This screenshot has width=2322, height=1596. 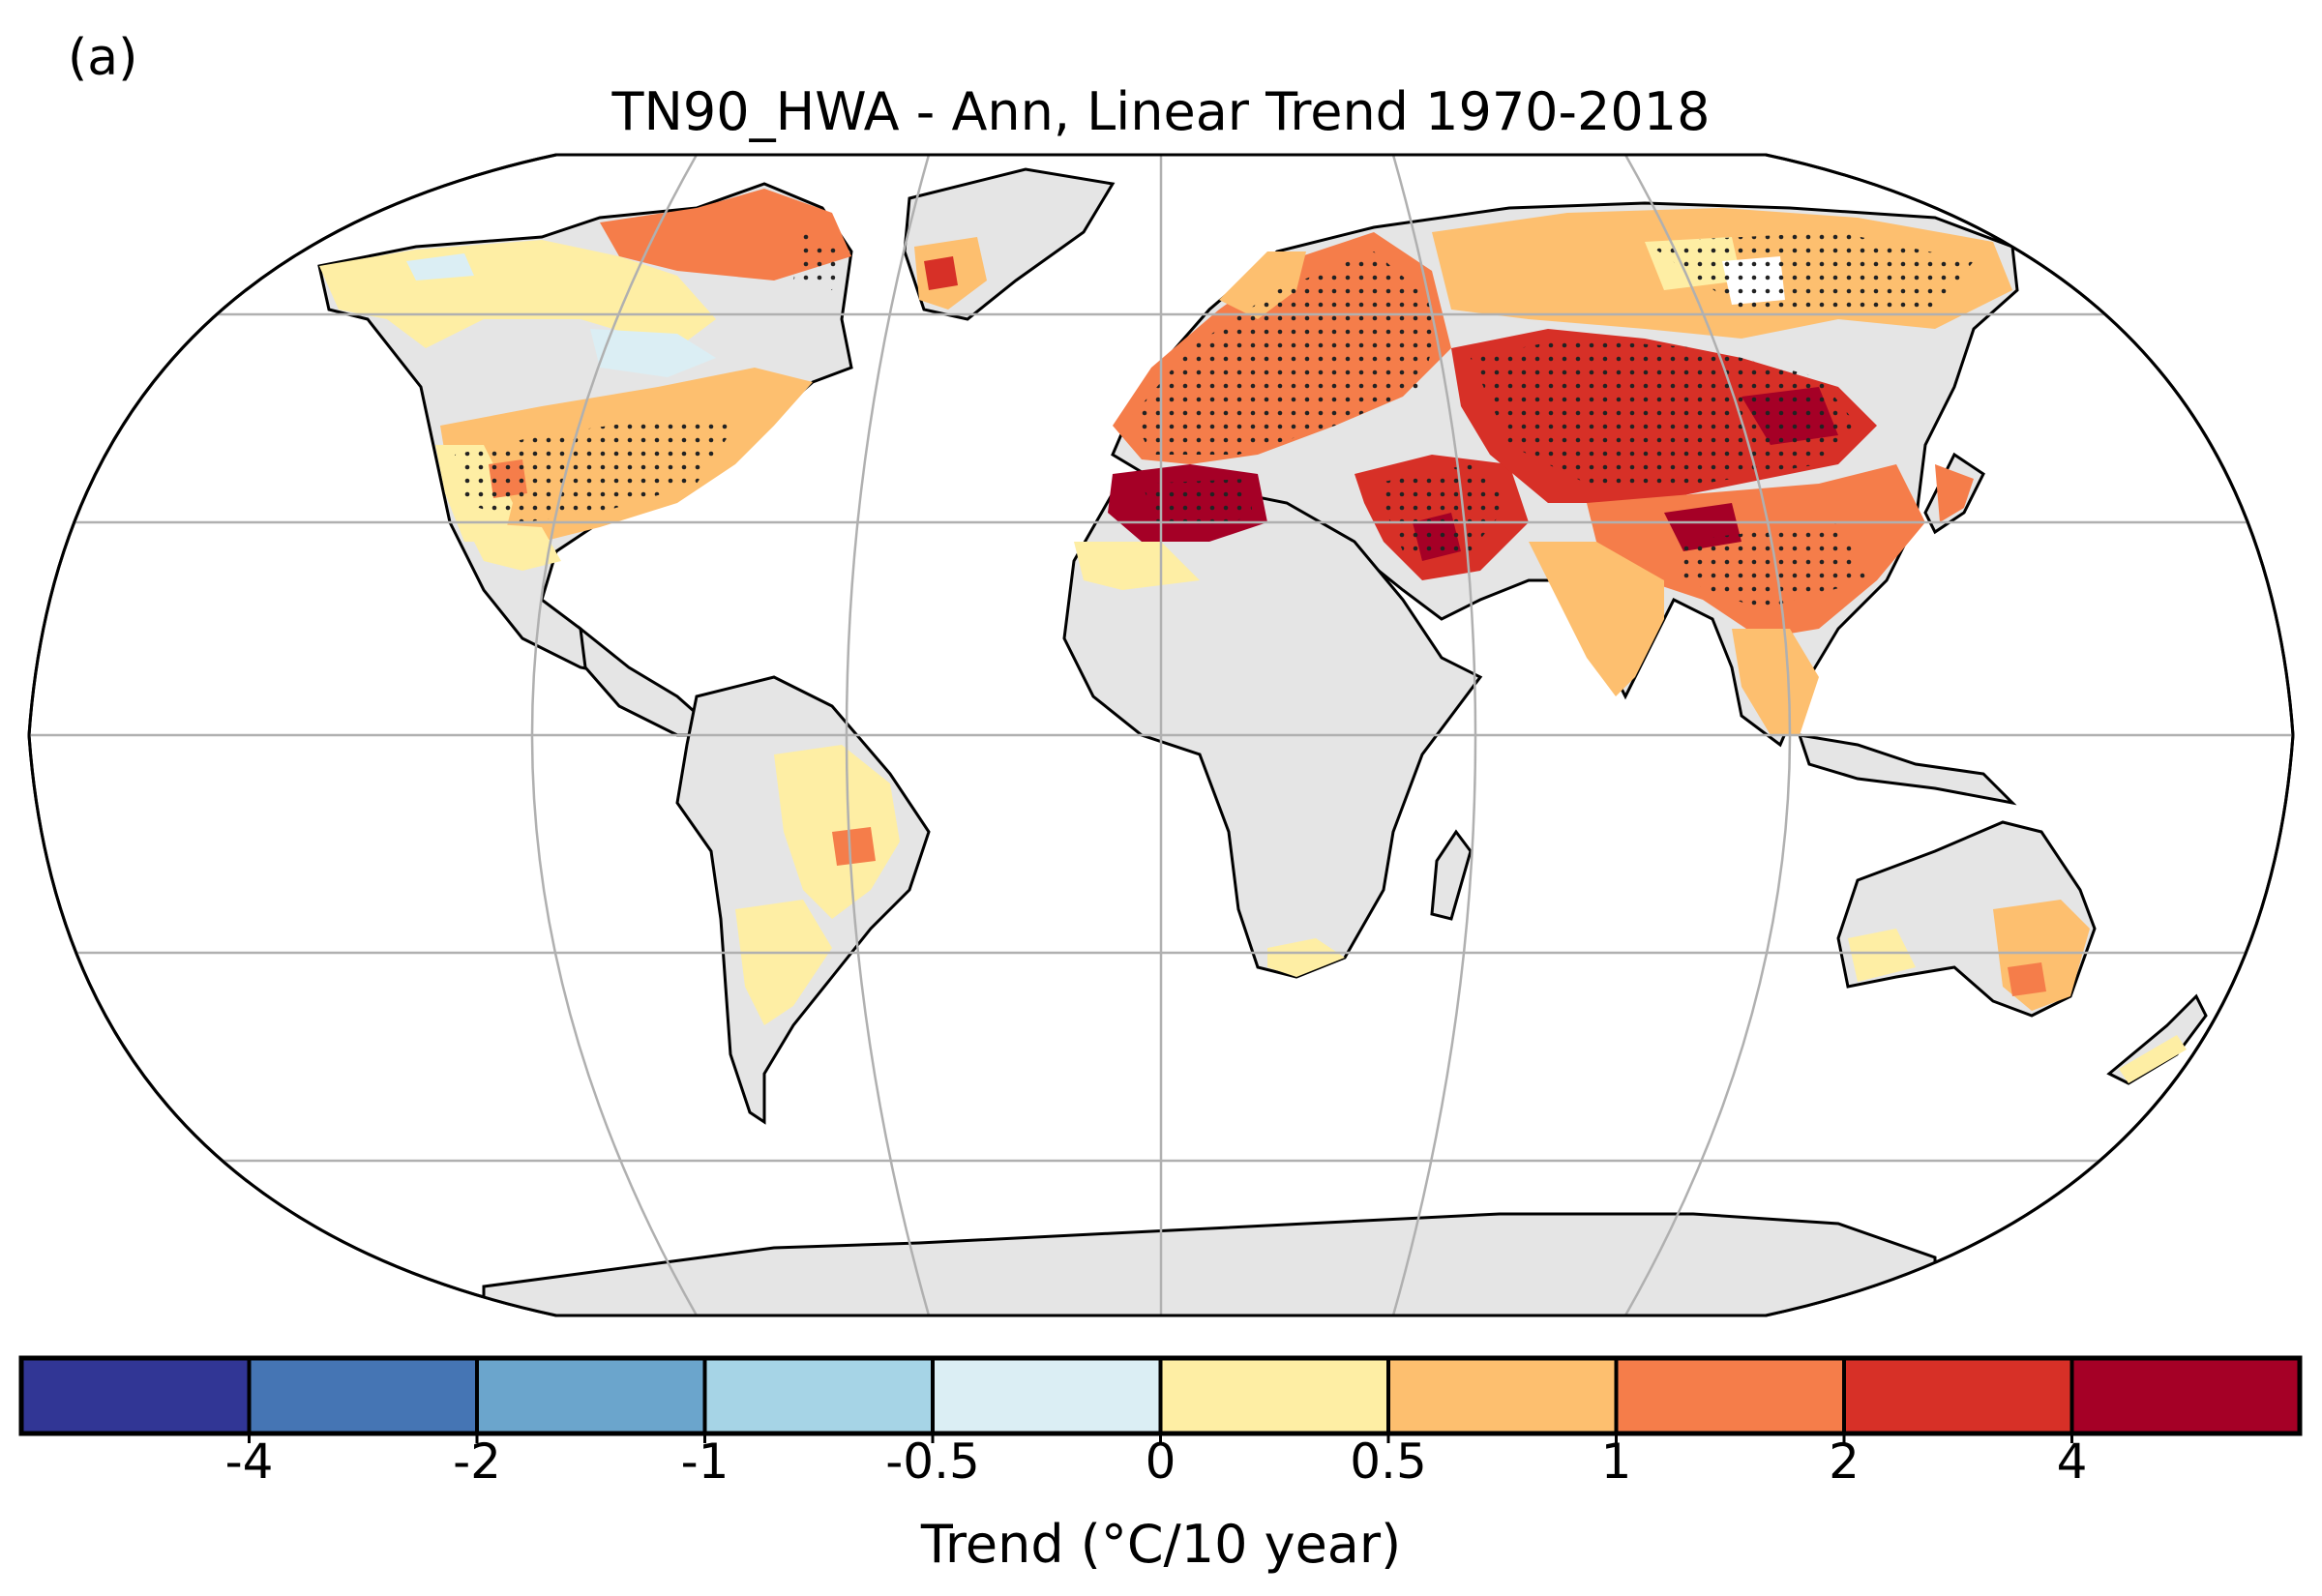 I want to click on colorbar, so click(x=1160, y=1399).